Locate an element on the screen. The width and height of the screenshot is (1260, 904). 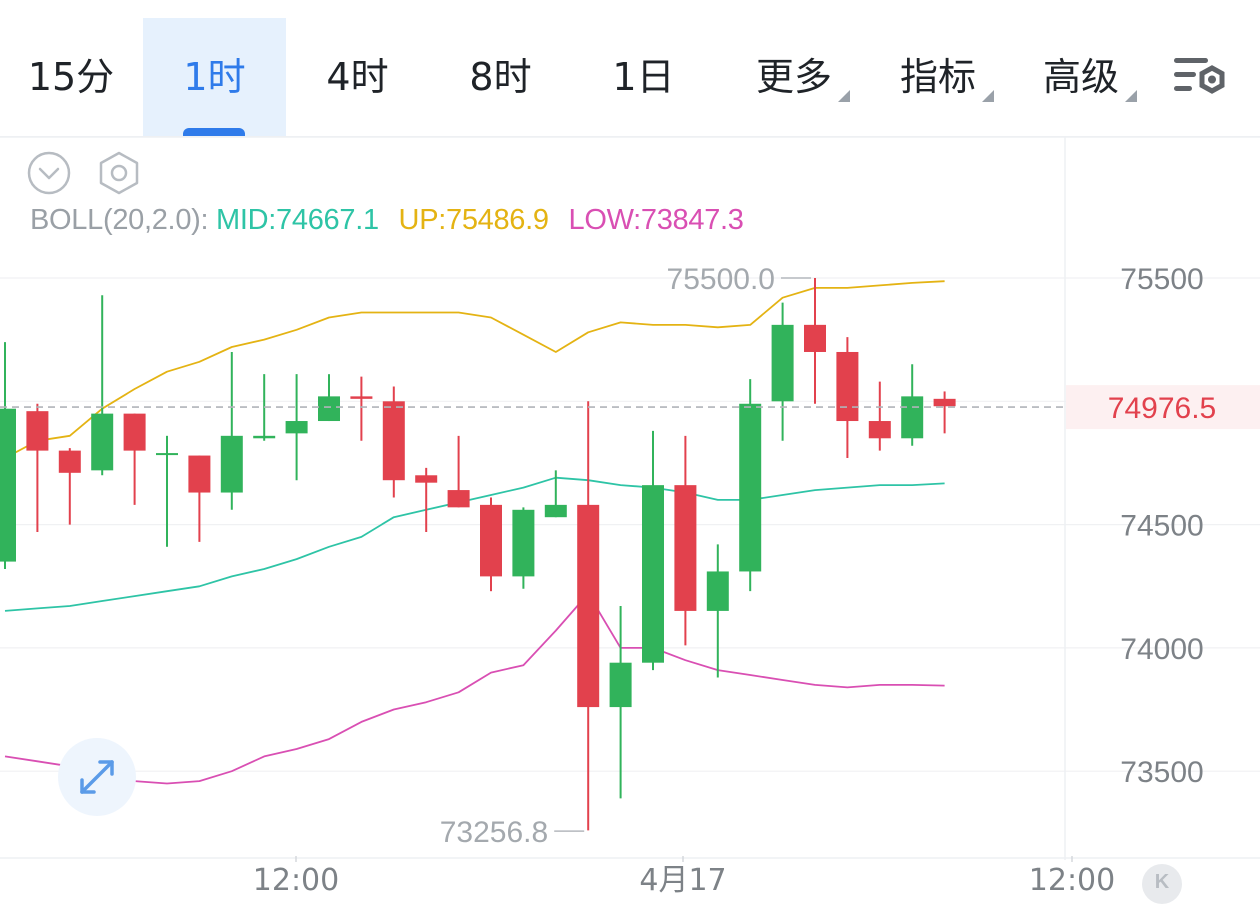
x-tick-label: 12:00 is located at coordinates (1072, 879).